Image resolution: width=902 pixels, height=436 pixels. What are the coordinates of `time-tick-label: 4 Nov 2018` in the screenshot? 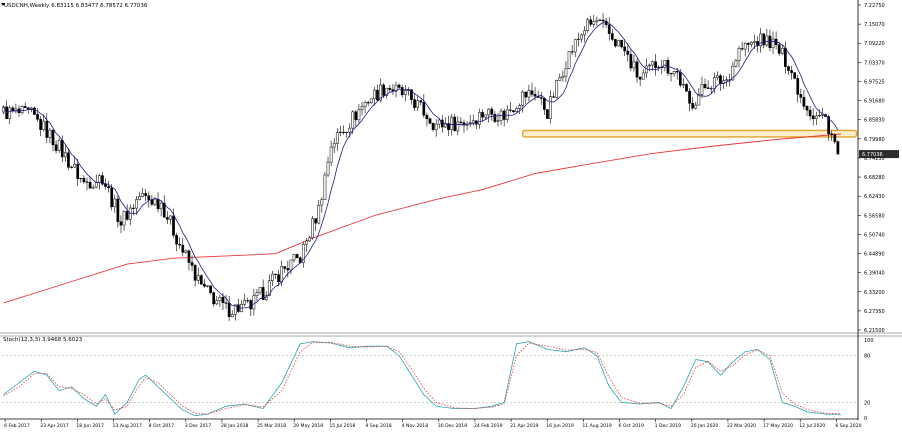 It's located at (415, 426).